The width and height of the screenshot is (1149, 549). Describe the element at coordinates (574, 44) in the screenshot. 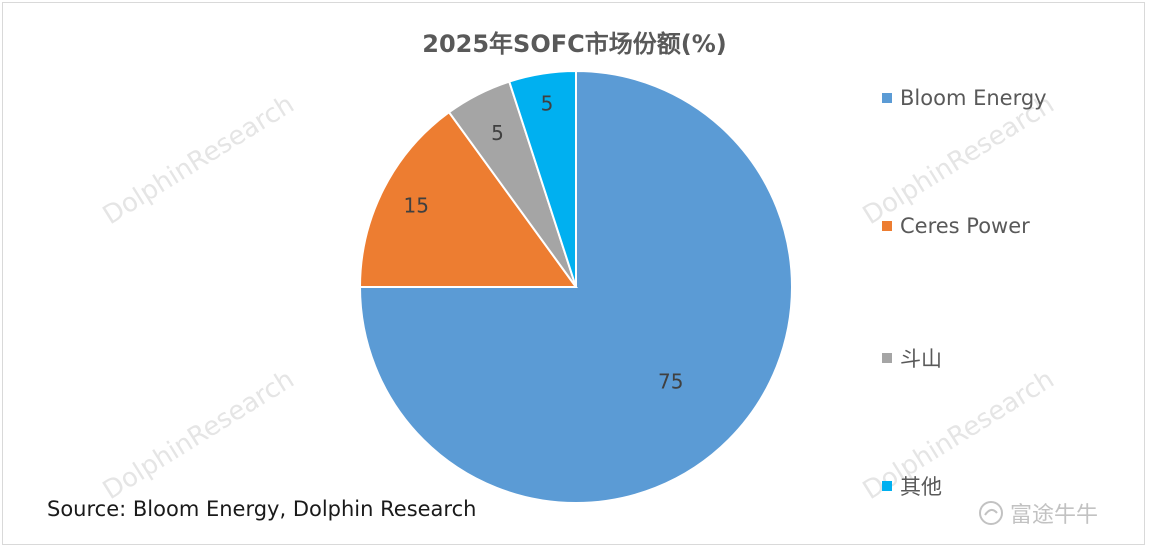

I see `chart-title: 2025年SOFC市场份额(%)` at that location.